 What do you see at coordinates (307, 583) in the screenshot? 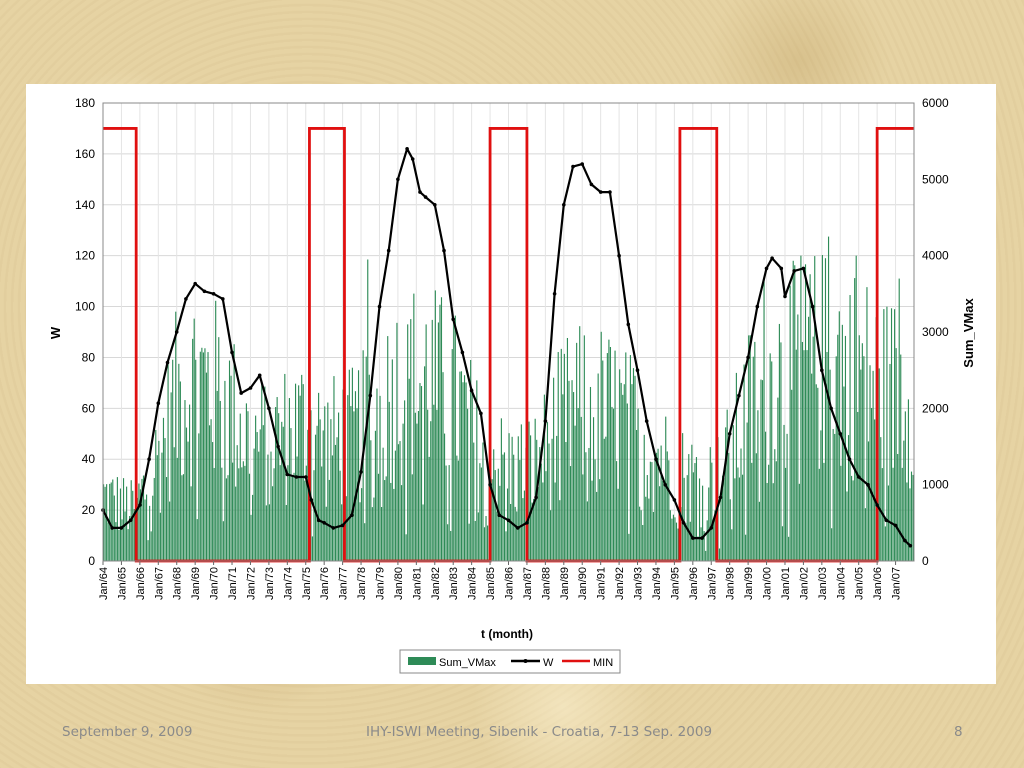
I see `x-tick-label: Jan/75` at bounding box center [307, 583].